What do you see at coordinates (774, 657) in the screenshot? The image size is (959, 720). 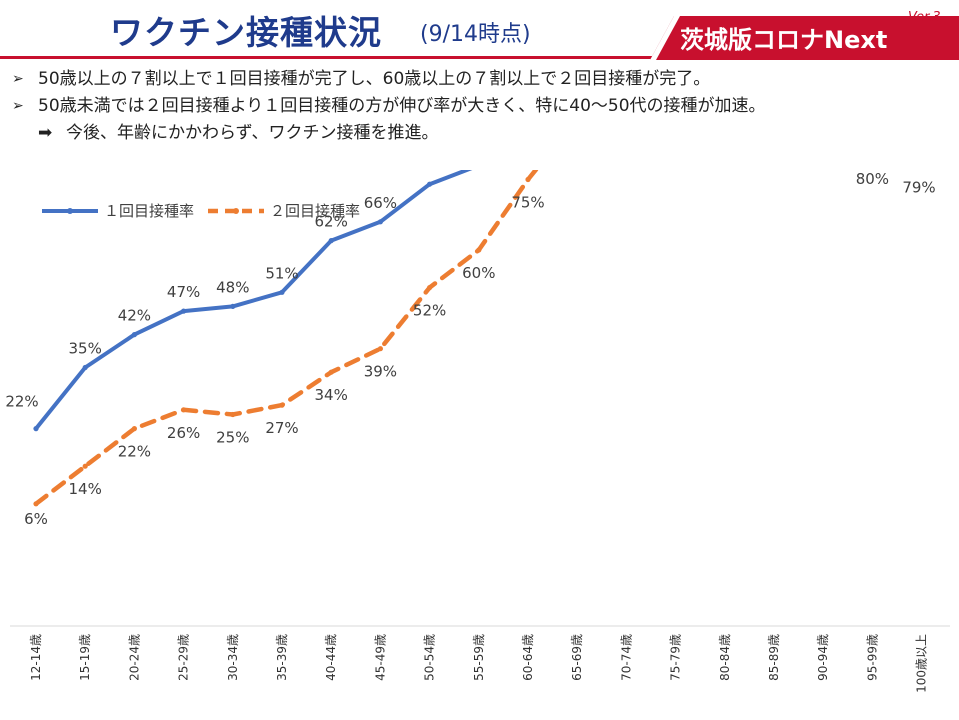 I see `x-tick-label: 85-89歳` at bounding box center [774, 657].